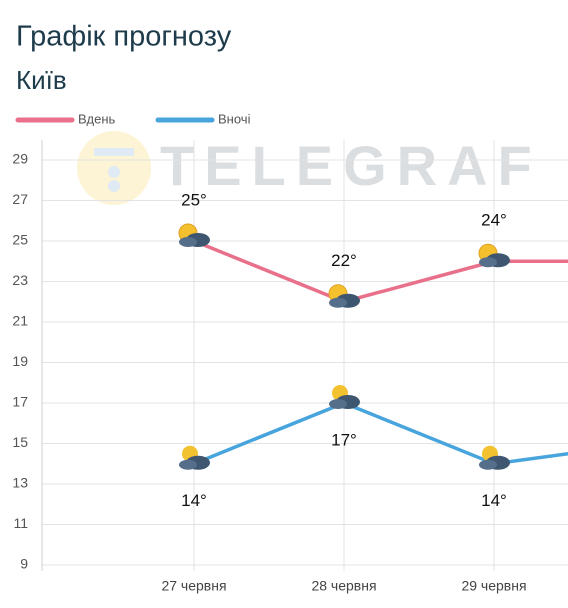 The width and height of the screenshot is (568, 608). What do you see at coordinates (124, 37) in the screenshot?
I see `chart-title: Графік прогнозу` at bounding box center [124, 37].